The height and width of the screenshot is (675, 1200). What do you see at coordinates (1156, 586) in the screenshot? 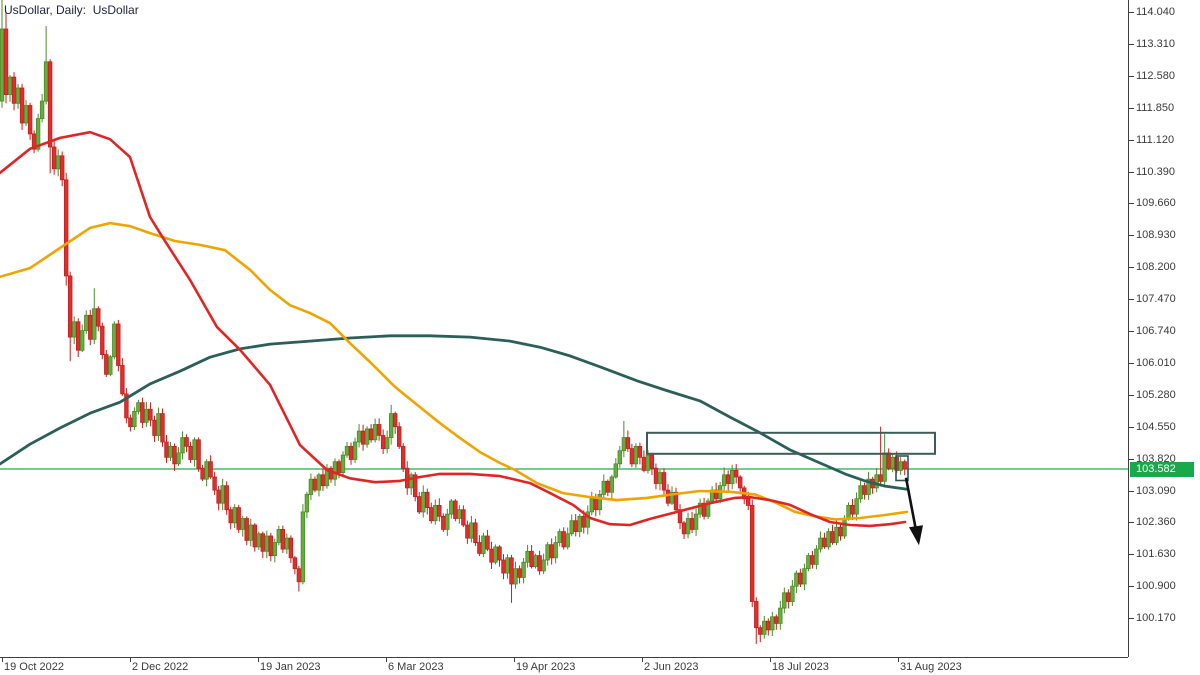
I see `price-label: 100.900` at bounding box center [1156, 586].